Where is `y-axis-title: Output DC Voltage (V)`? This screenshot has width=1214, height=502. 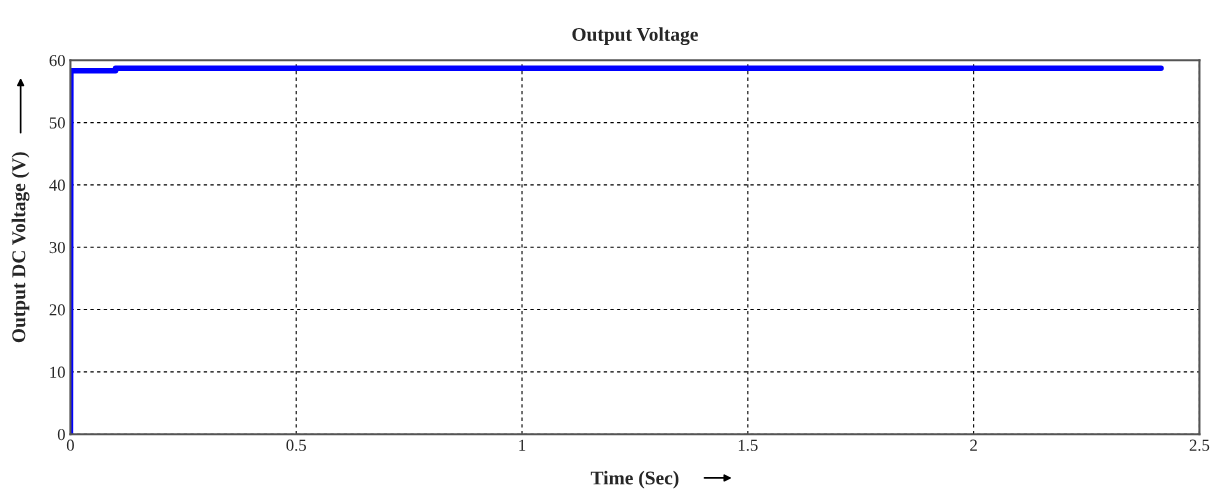 y-axis-title: Output DC Voltage (V) is located at coordinates (20, 247).